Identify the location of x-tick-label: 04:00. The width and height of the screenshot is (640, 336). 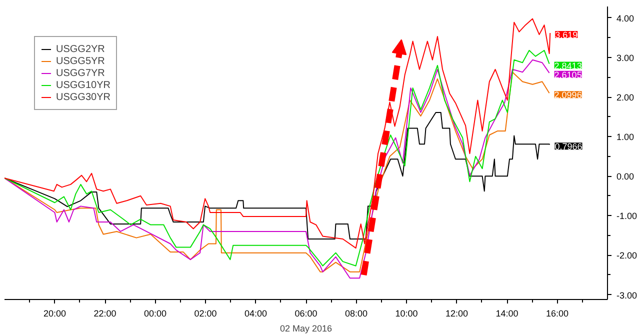
(256, 313).